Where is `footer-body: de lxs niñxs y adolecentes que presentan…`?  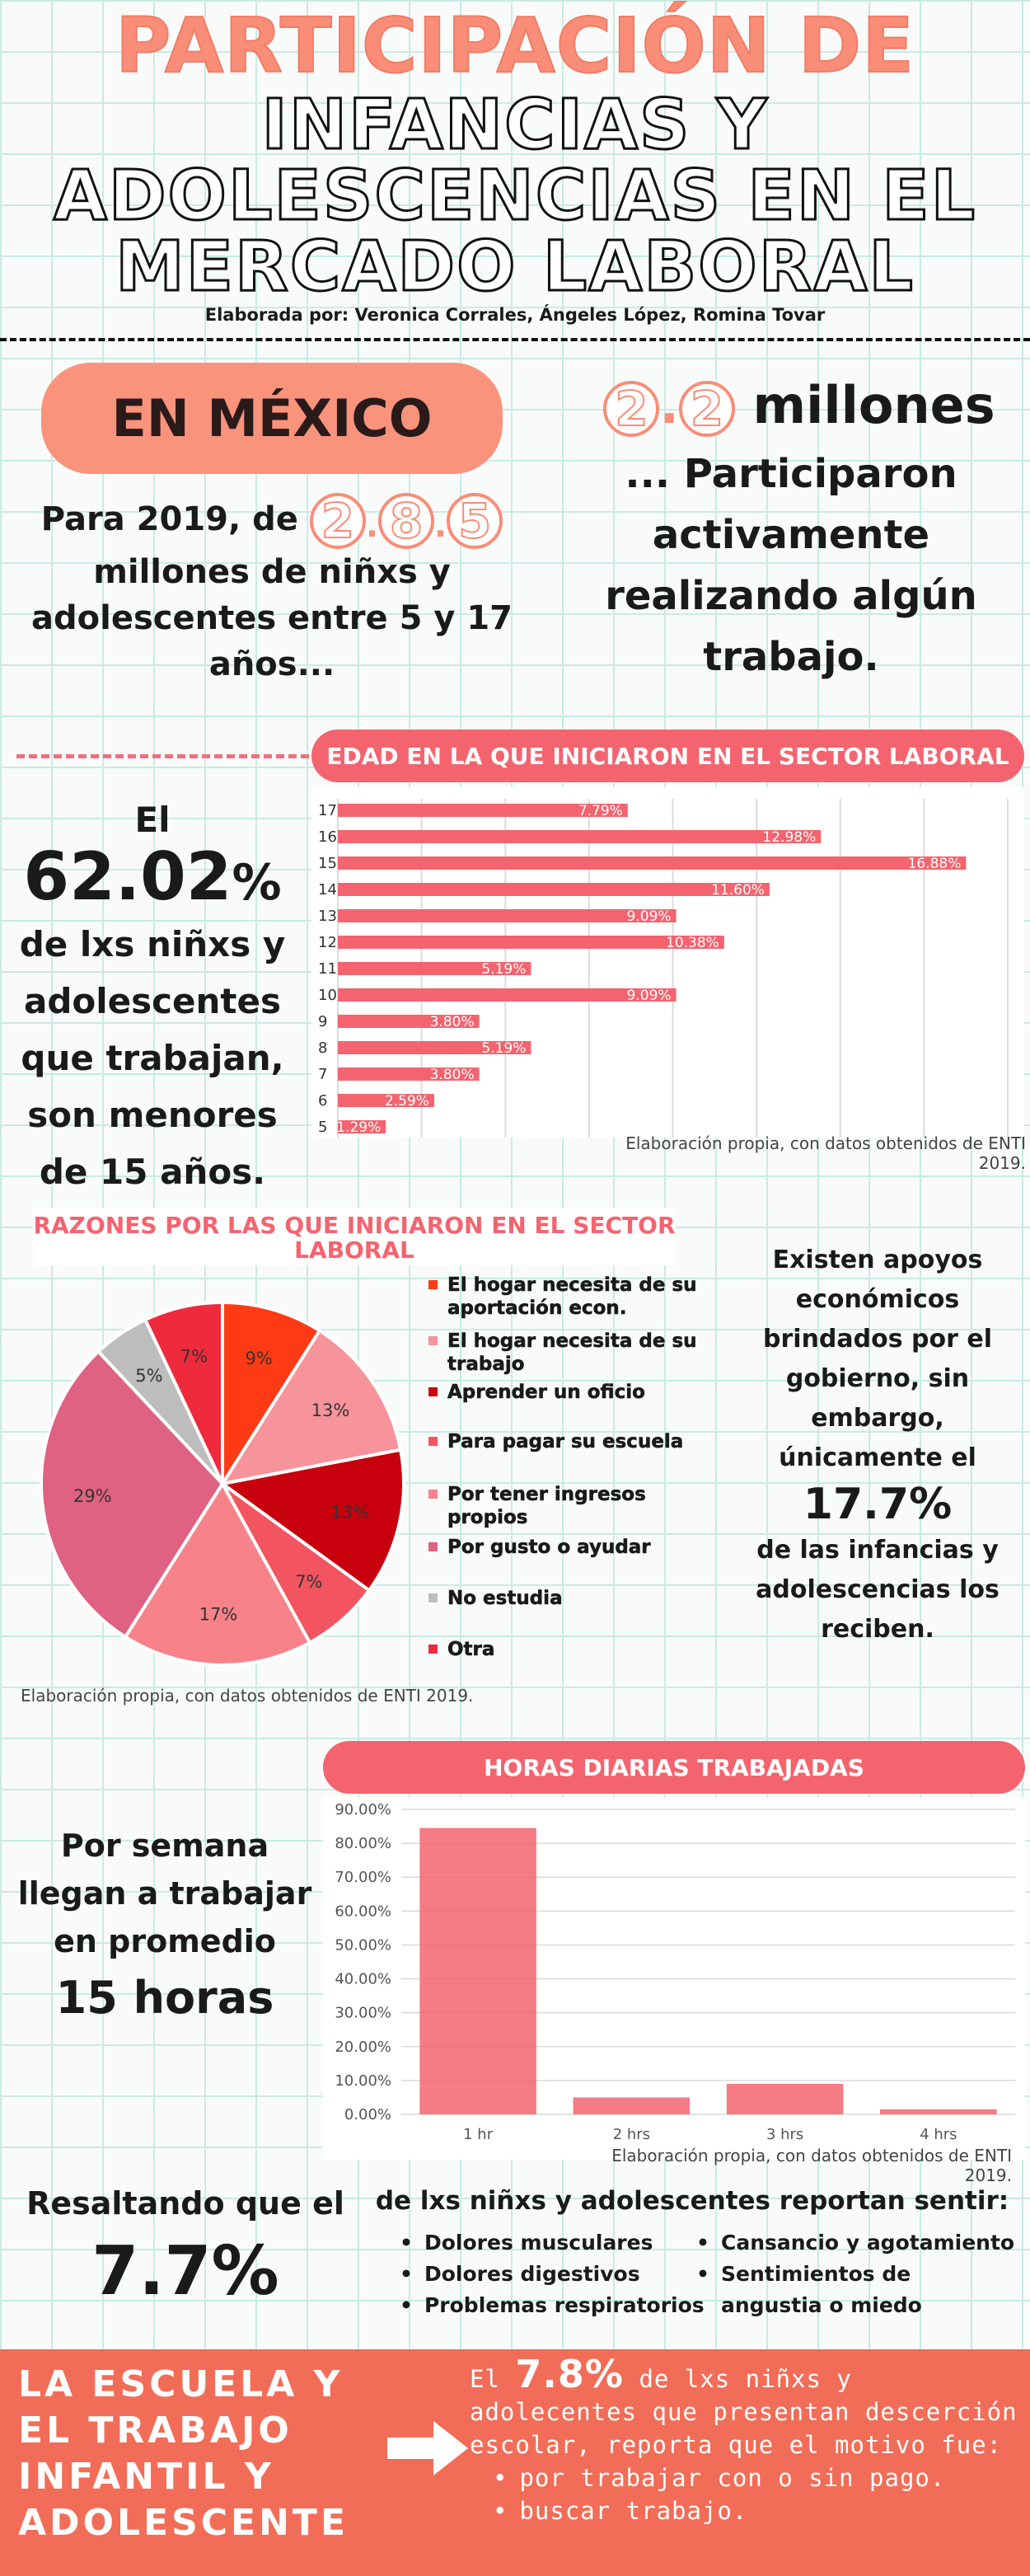 footer-body: de lxs niñxs y adolecentes que presentan… is located at coordinates (744, 2412).